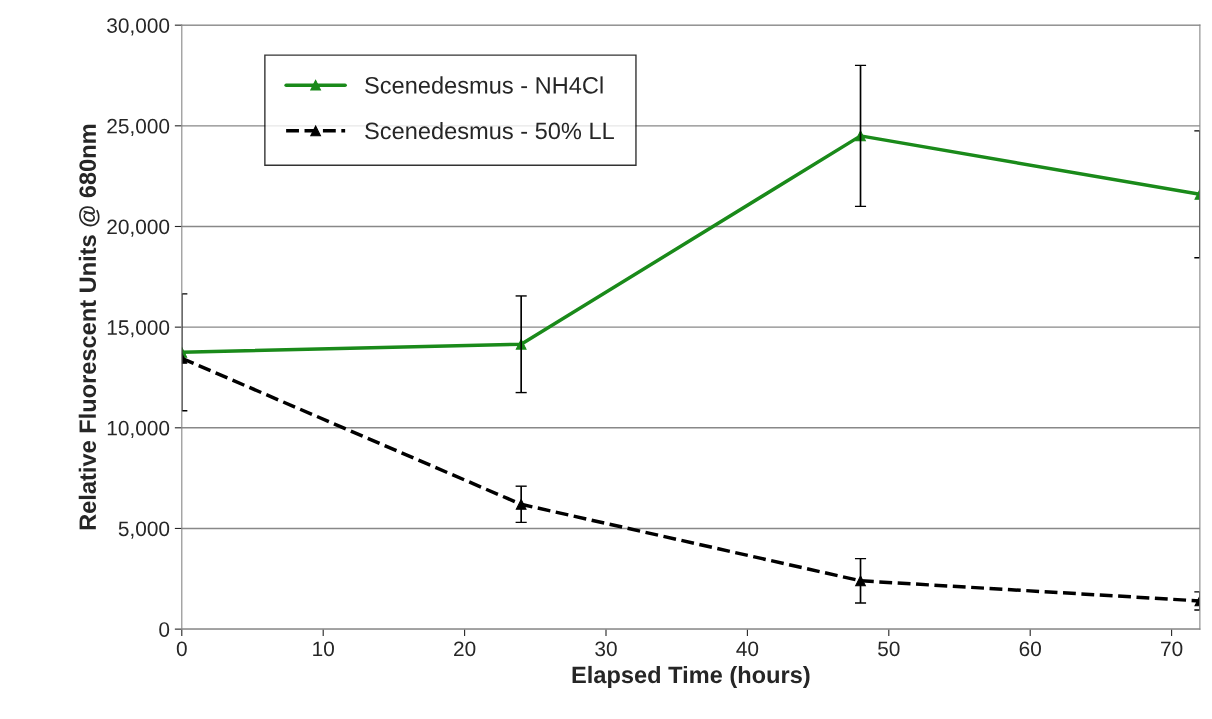 Image resolution: width=1212 pixels, height=719 pixels. What do you see at coordinates (889, 649) in the screenshot?
I see `x-tick-label: 50` at bounding box center [889, 649].